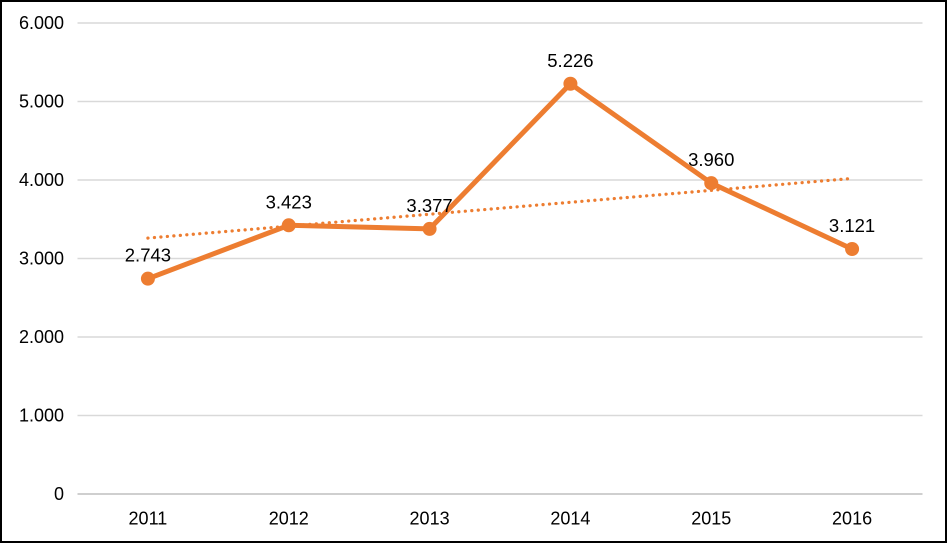  Describe the element at coordinates (41, 102) in the screenshot. I see `y-tick-label: 5.000` at that location.